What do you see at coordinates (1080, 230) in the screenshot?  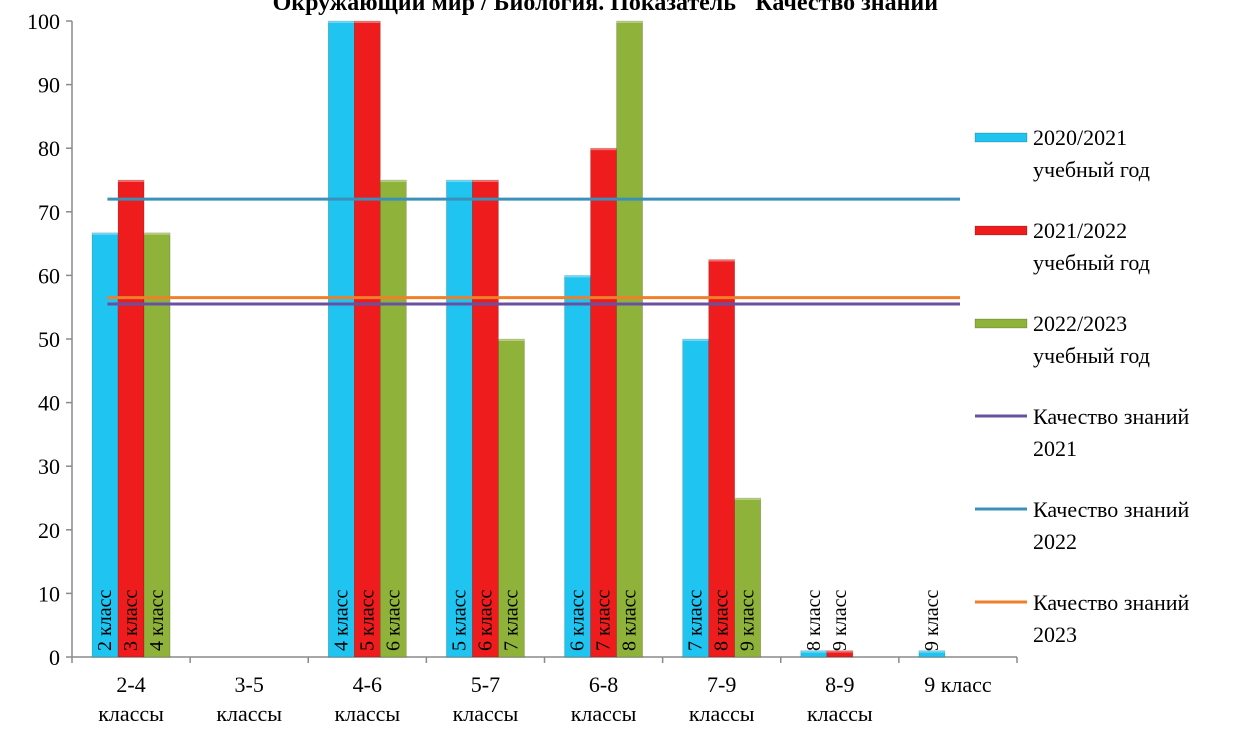 I see `legend-label: 2021/2022` at bounding box center [1080, 230].